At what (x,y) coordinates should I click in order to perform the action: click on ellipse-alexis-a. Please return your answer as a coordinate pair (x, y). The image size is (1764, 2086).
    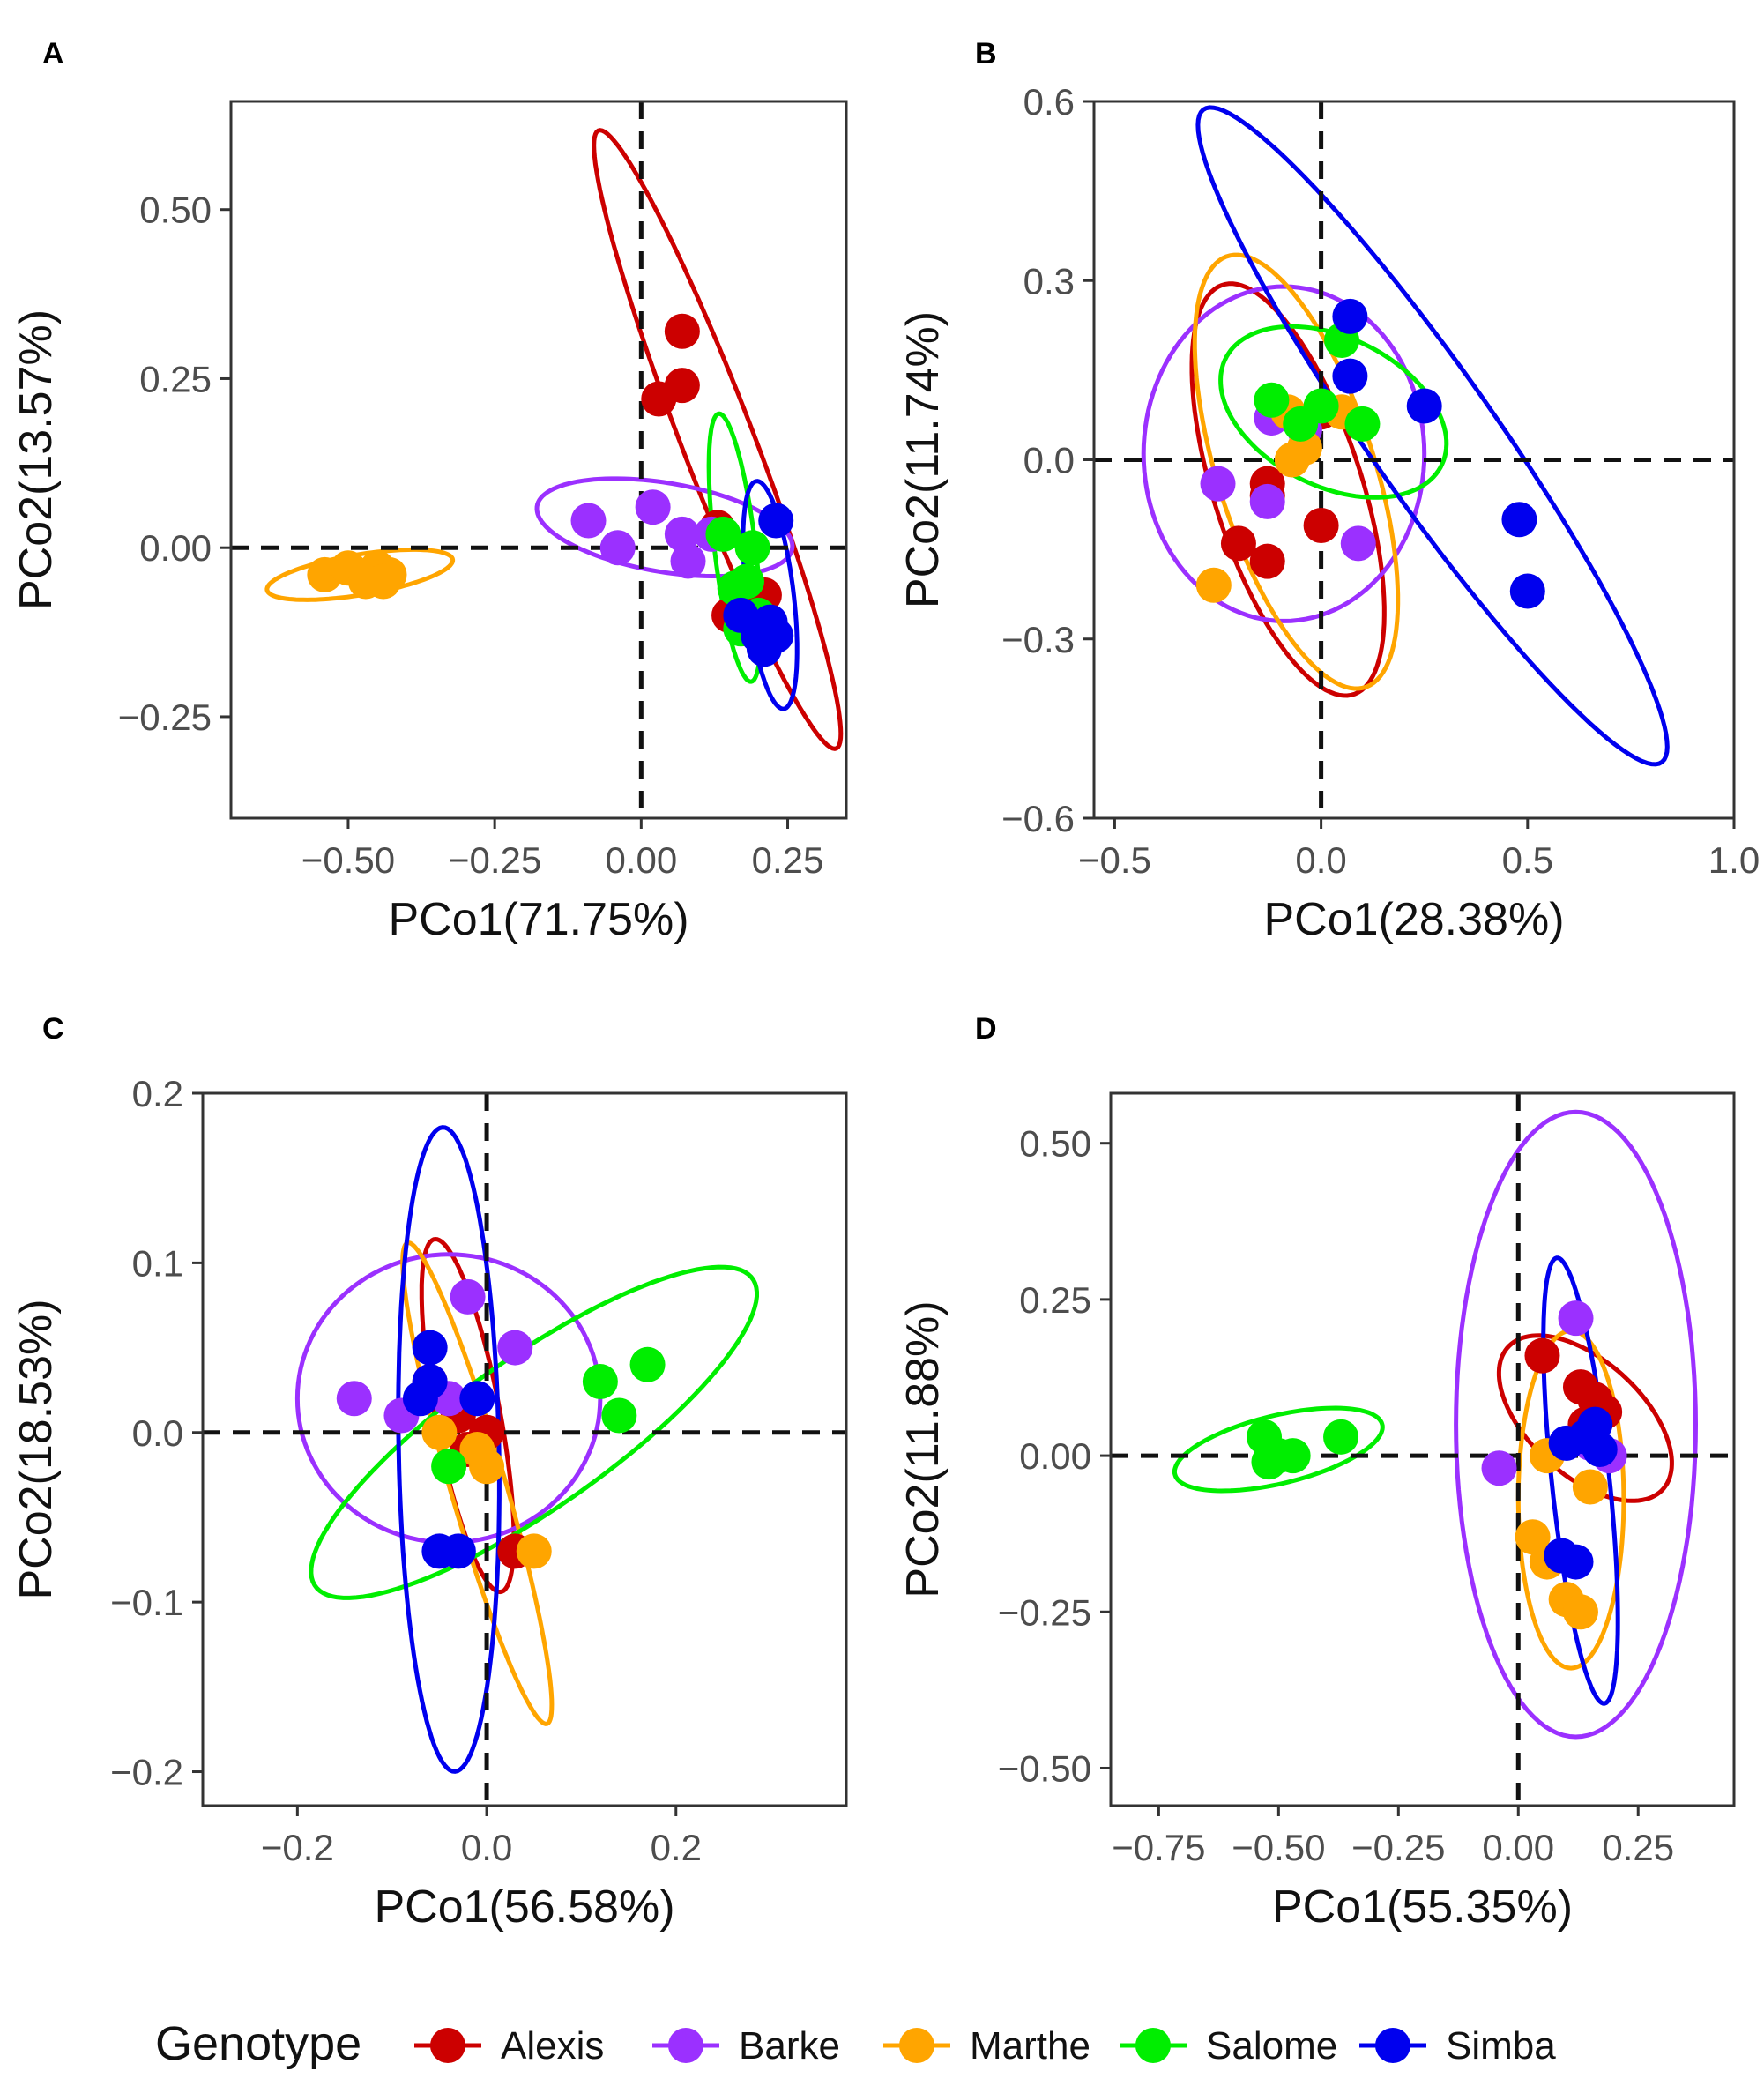
    Looking at the image, I should click on (718, 439).